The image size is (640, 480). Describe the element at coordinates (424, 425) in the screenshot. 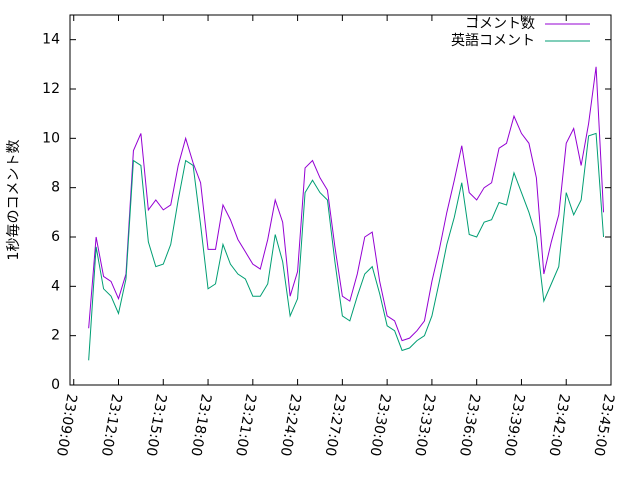

I see `x-tick-label: 23:33:00` at that location.